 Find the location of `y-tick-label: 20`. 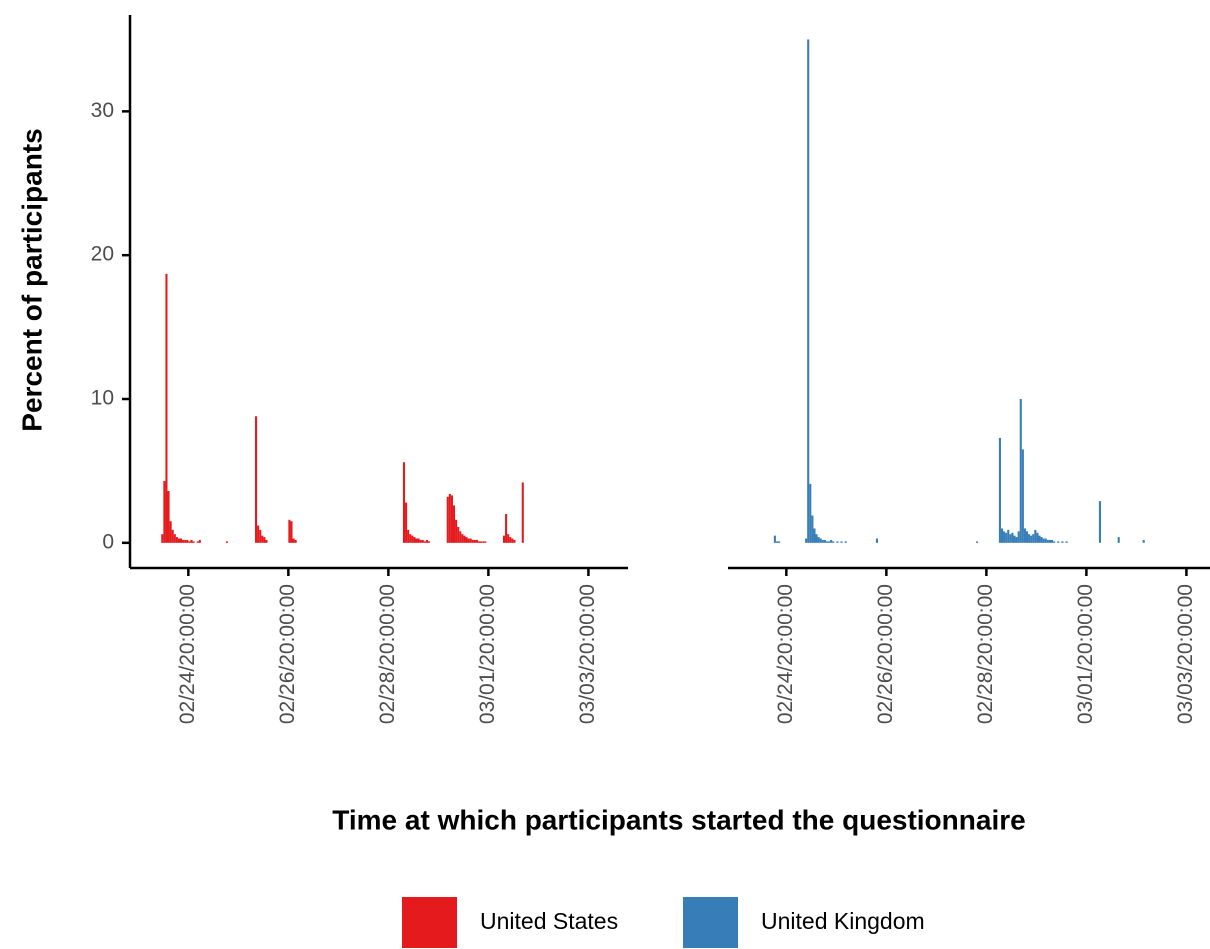

y-tick-label: 20 is located at coordinates (102, 254).